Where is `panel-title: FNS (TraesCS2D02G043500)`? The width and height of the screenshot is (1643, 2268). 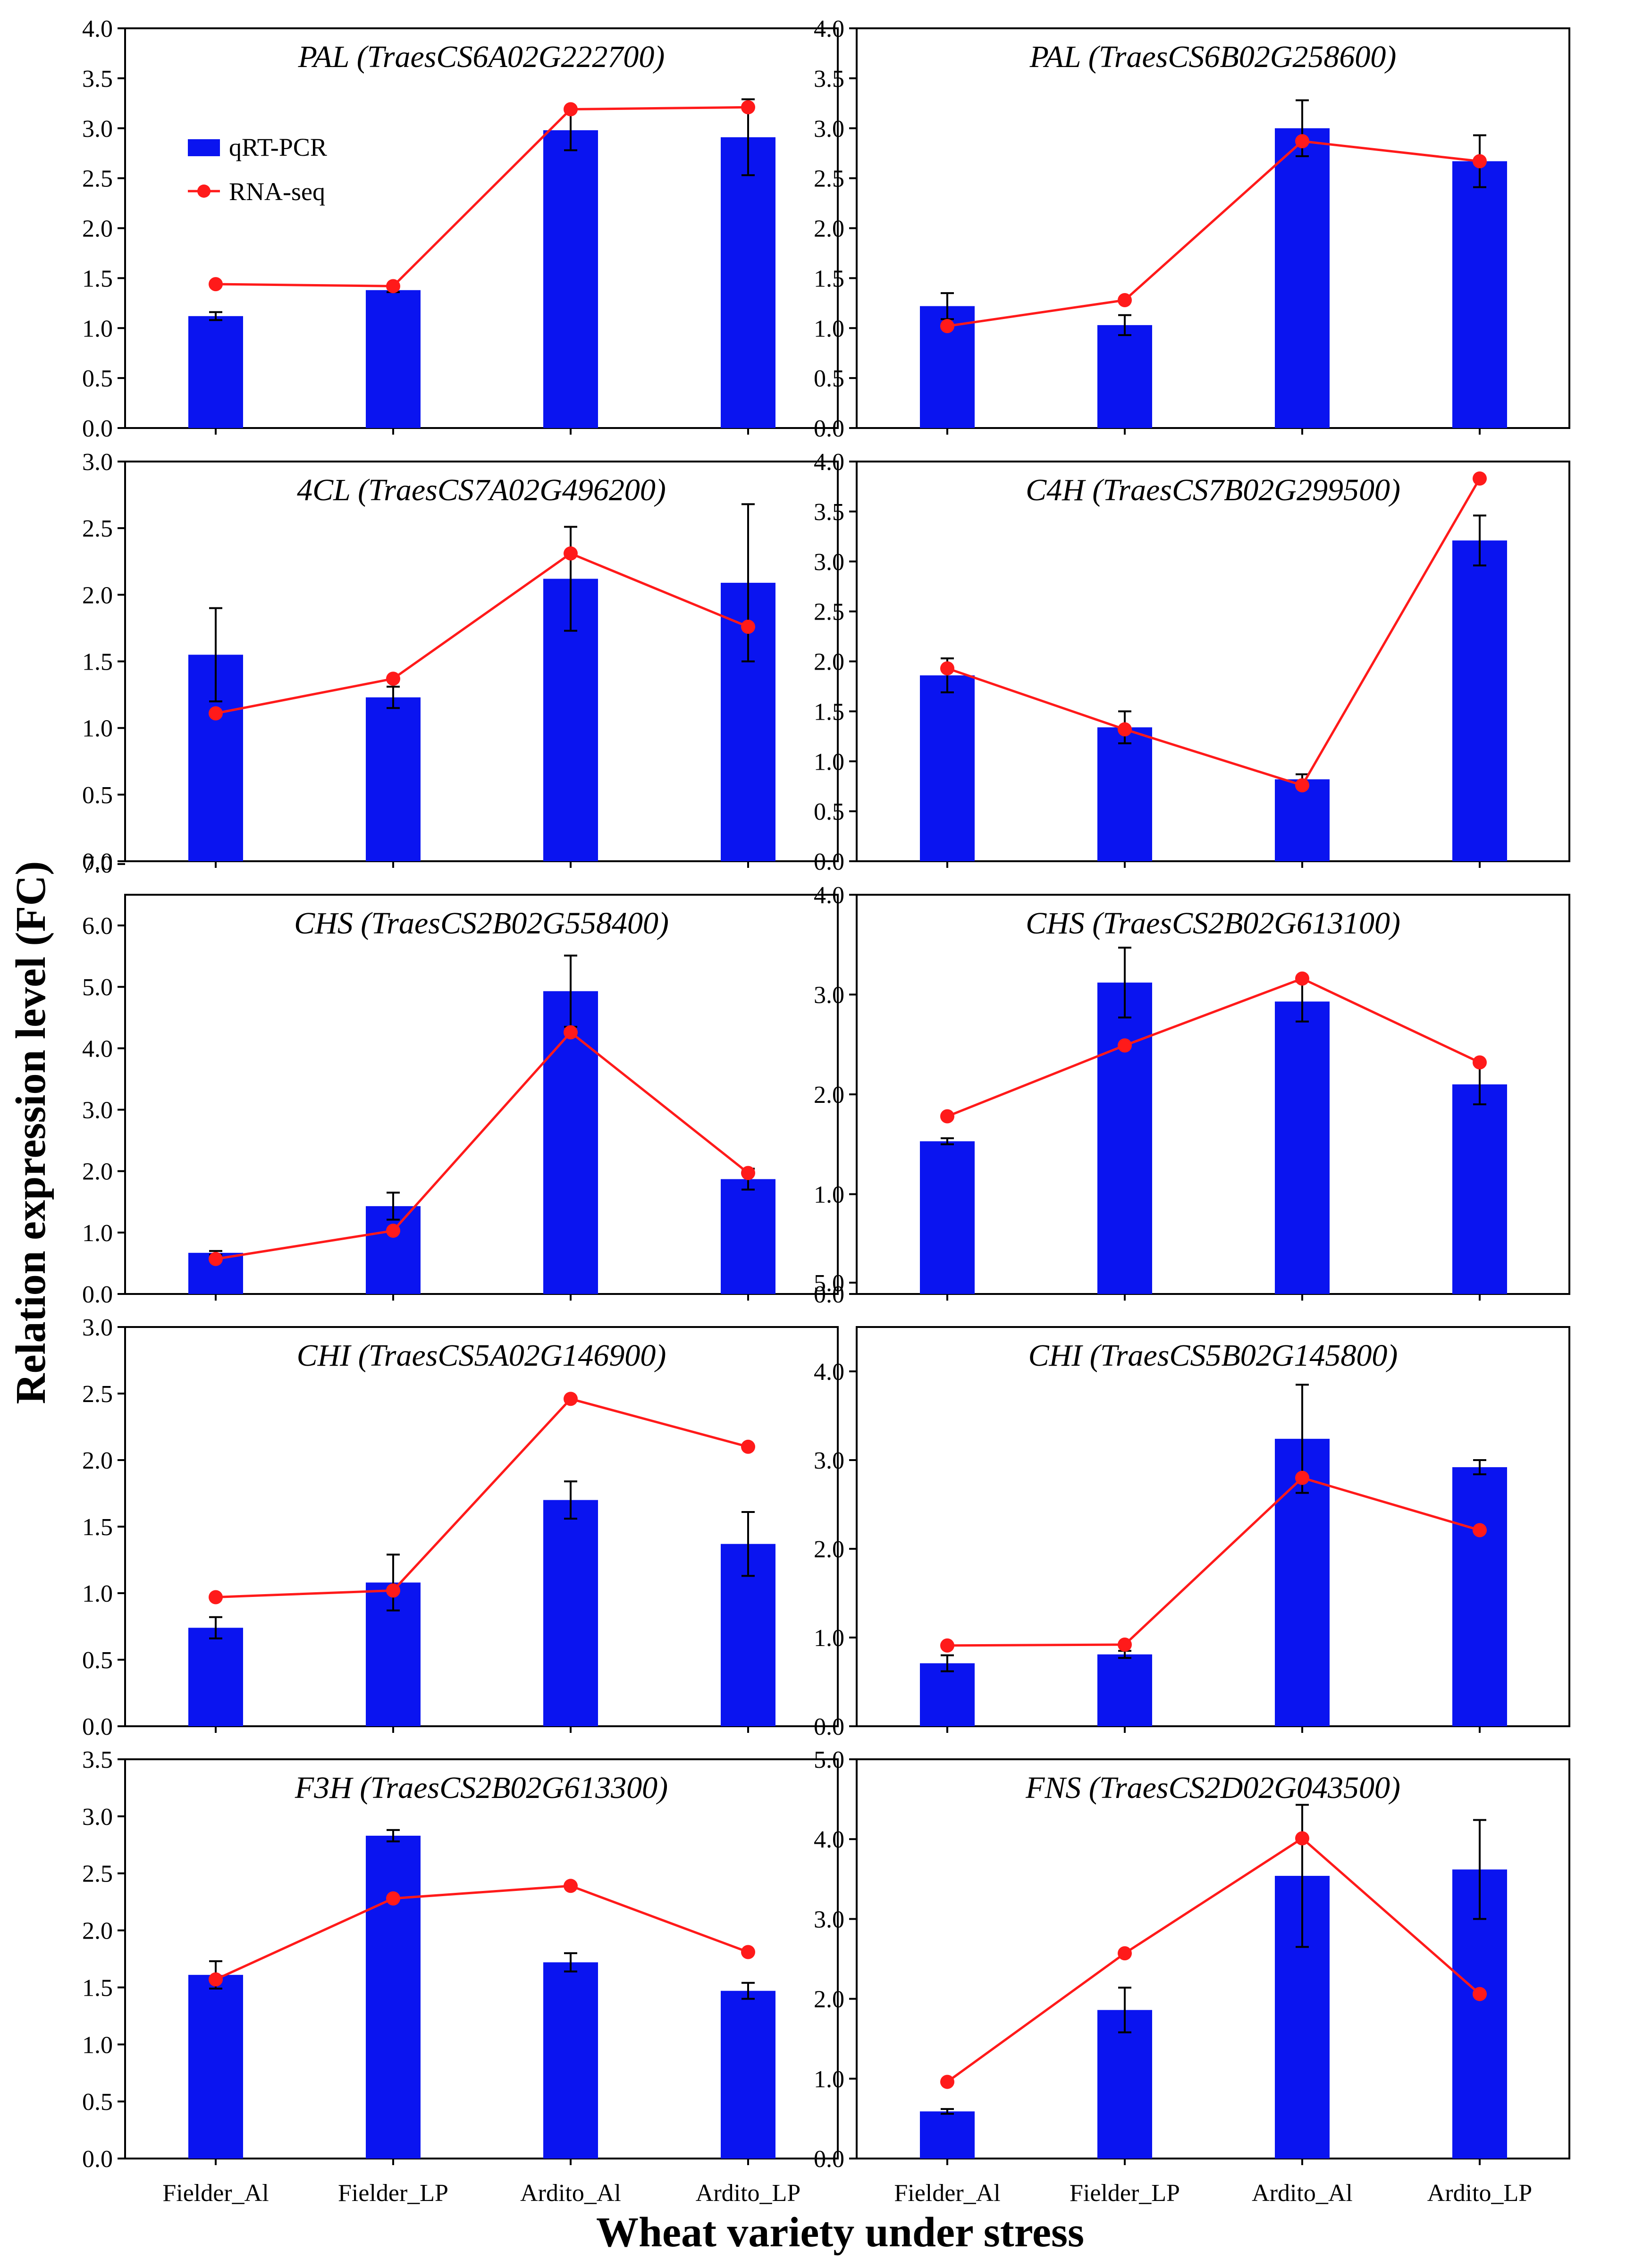
panel-title: FNS (TraesCS2D02G043500) is located at coordinates (1212, 1788).